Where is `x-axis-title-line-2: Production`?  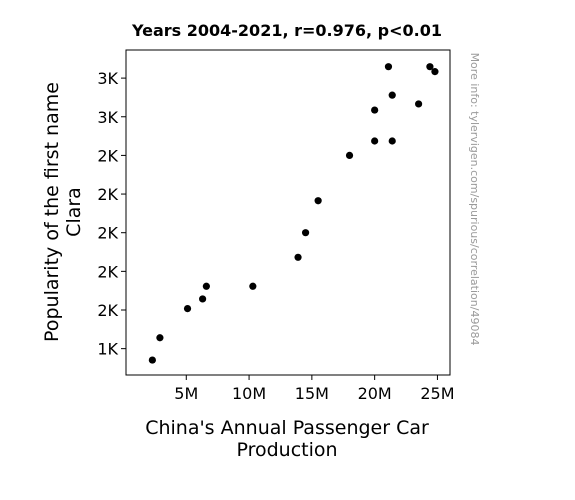
x-axis-title-line-2: Production is located at coordinates (286, 450).